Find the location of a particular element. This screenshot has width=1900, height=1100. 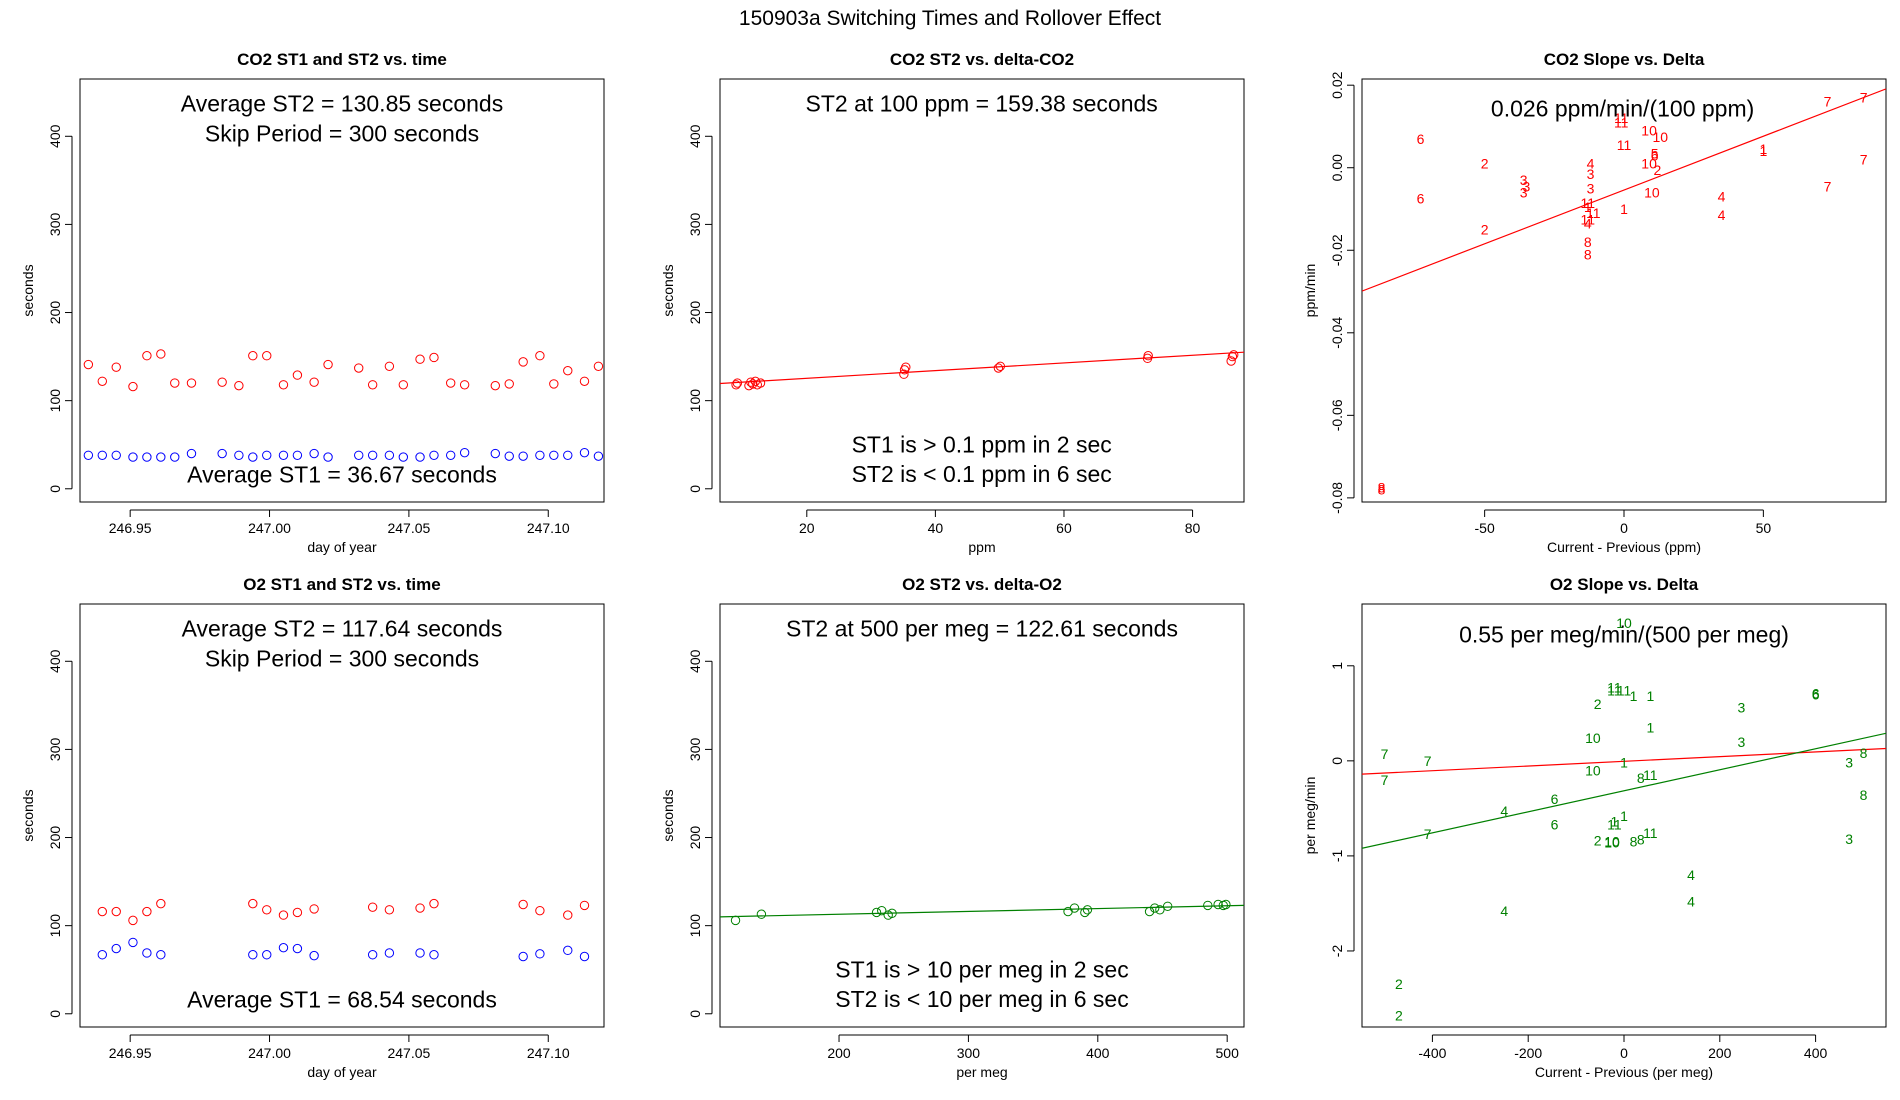

annotation: Average ST2 = 117.64 seconds is located at coordinates (342, 629).